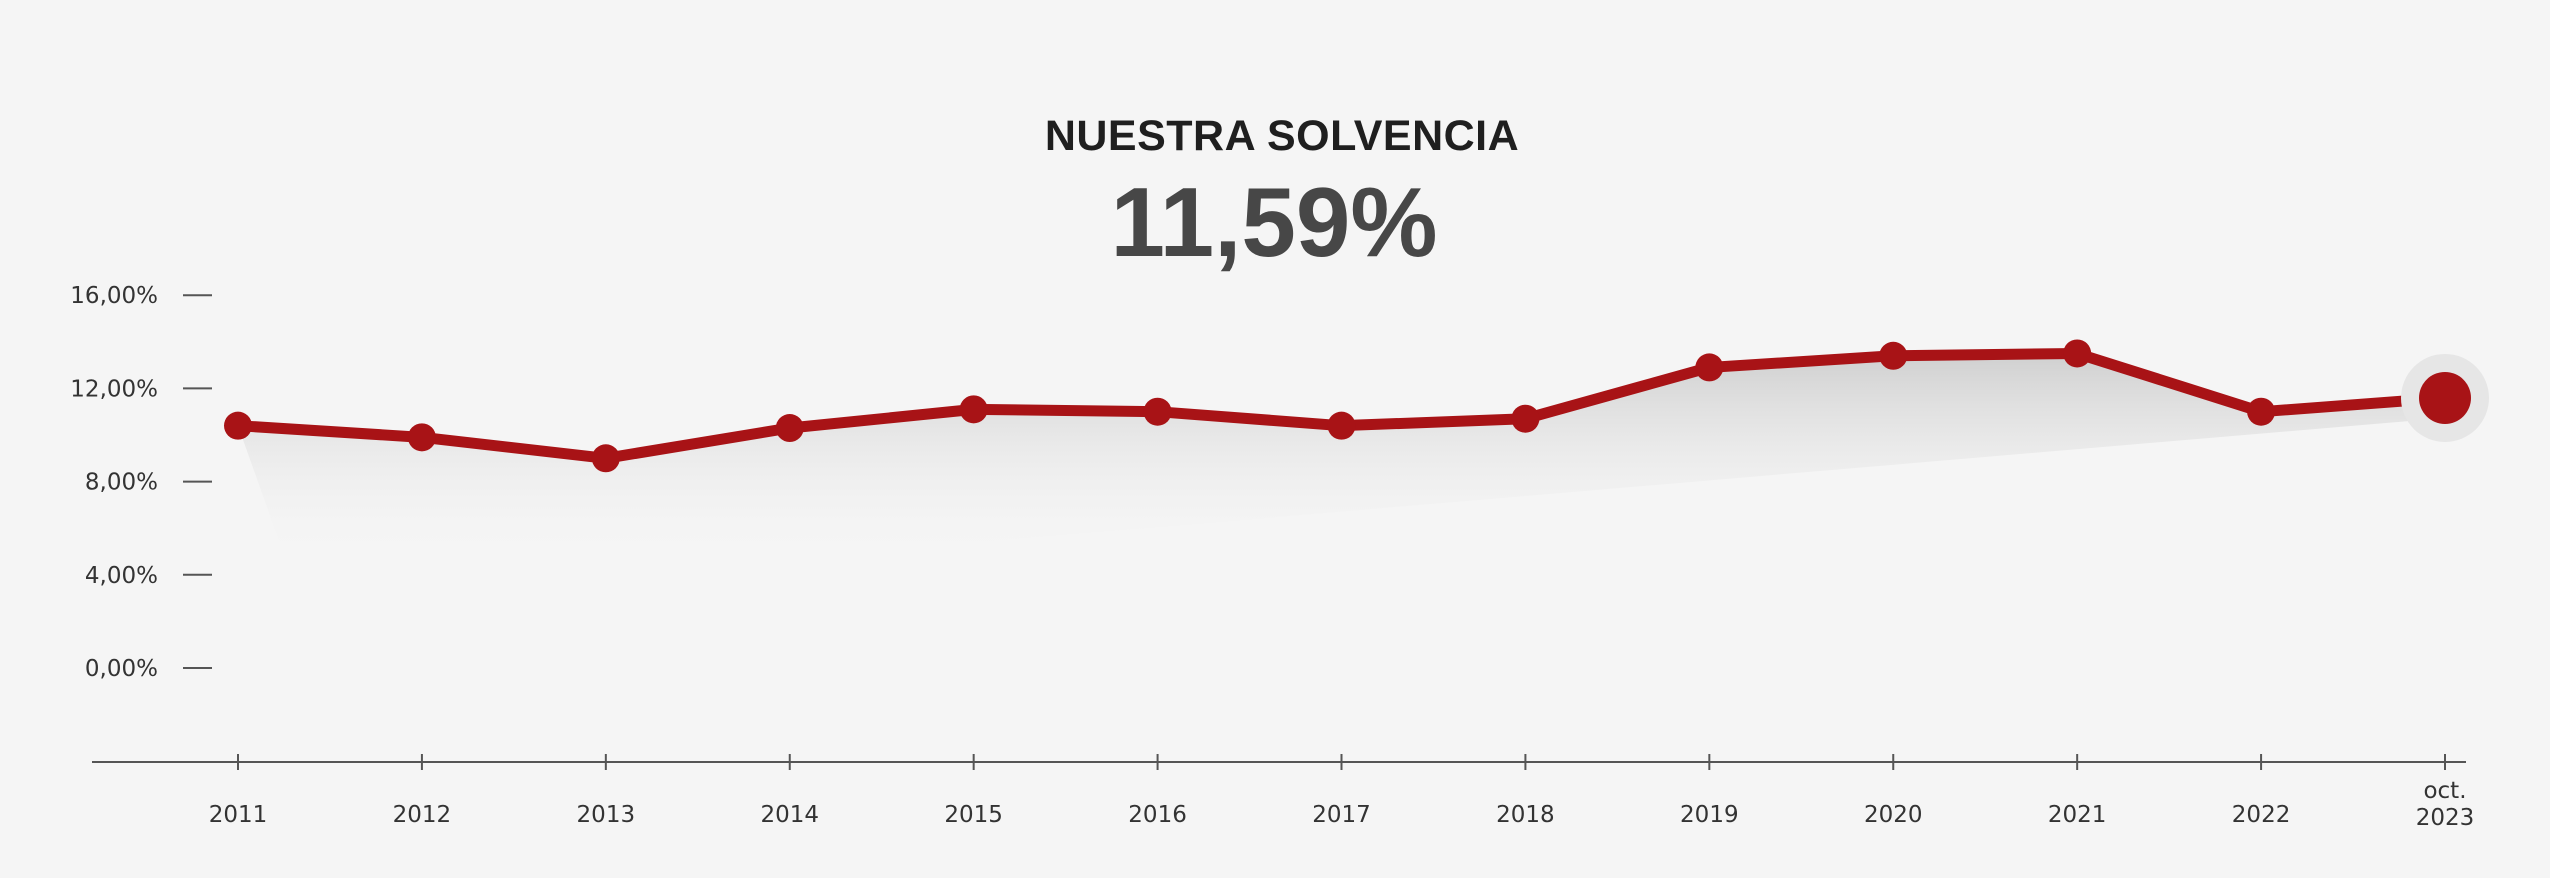 The height and width of the screenshot is (878, 2550). I want to click on latest-data-point, so click(2445, 397).